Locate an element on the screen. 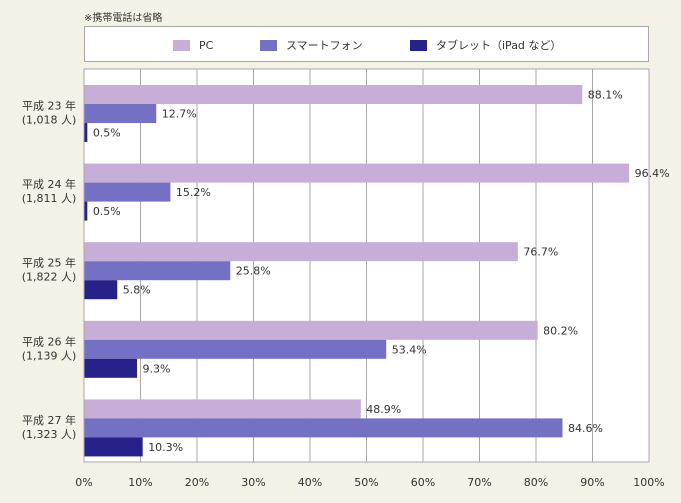  x-tick-label: 30% is located at coordinates (253, 482).